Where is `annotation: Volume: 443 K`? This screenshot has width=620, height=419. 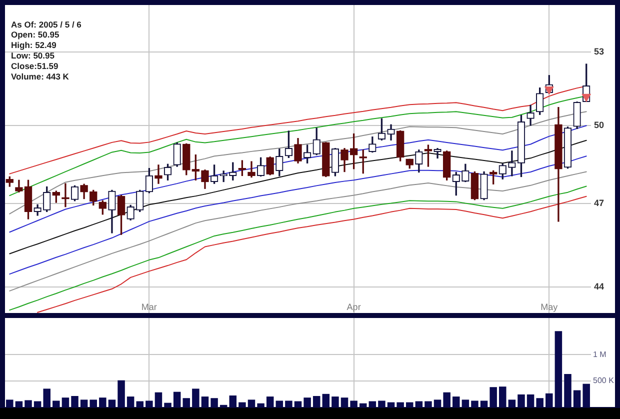 annotation: Volume: 443 K is located at coordinates (40, 76).